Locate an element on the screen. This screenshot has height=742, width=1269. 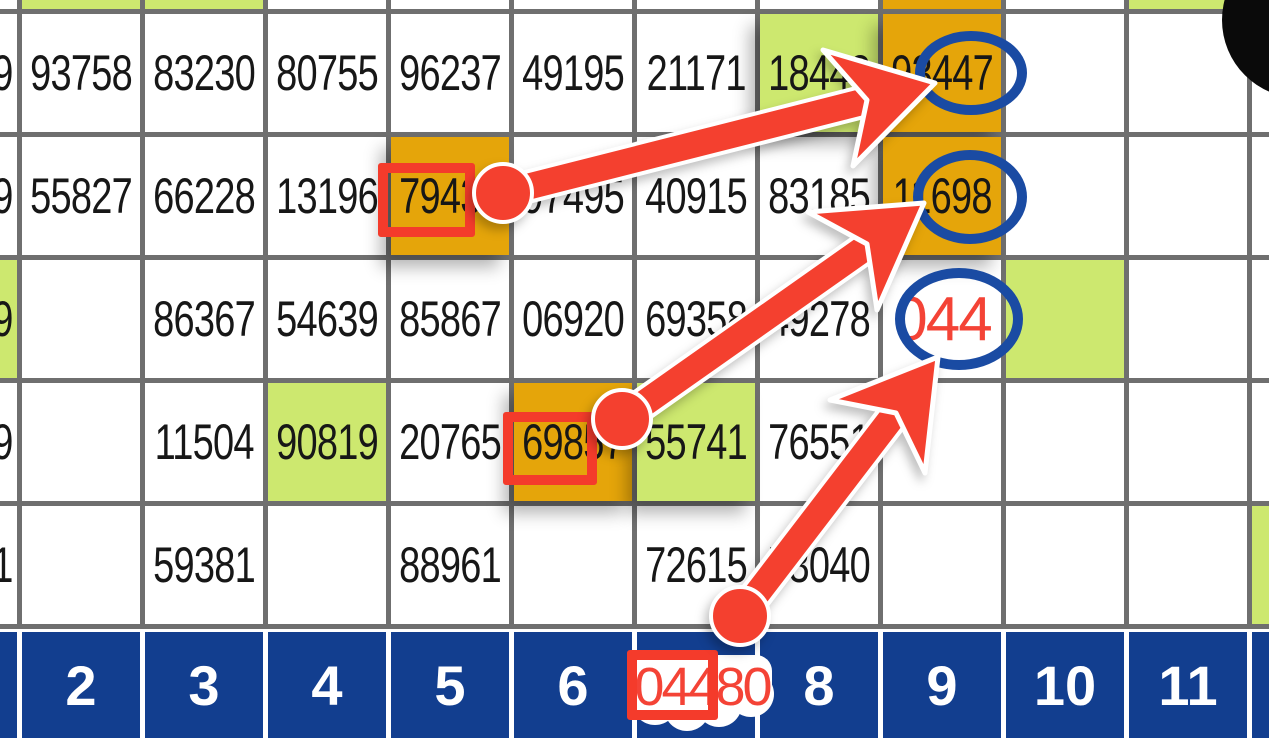
grid-cell: 85867 is located at coordinates (450, 319).